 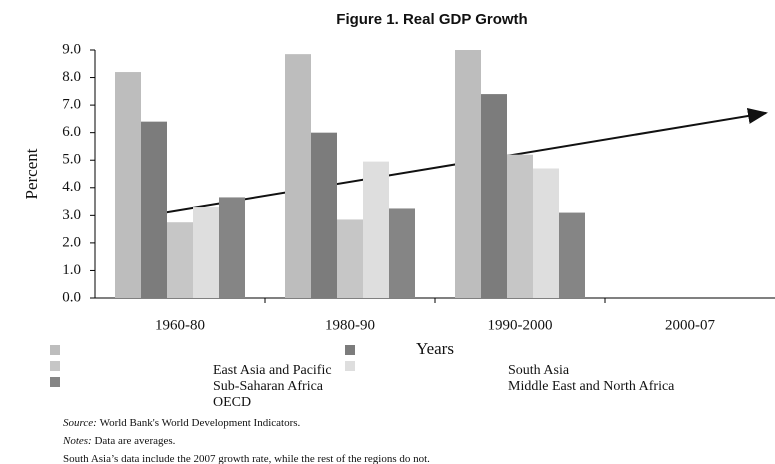 I want to click on legend-label: Middle East and North Africa, so click(x=591, y=386).